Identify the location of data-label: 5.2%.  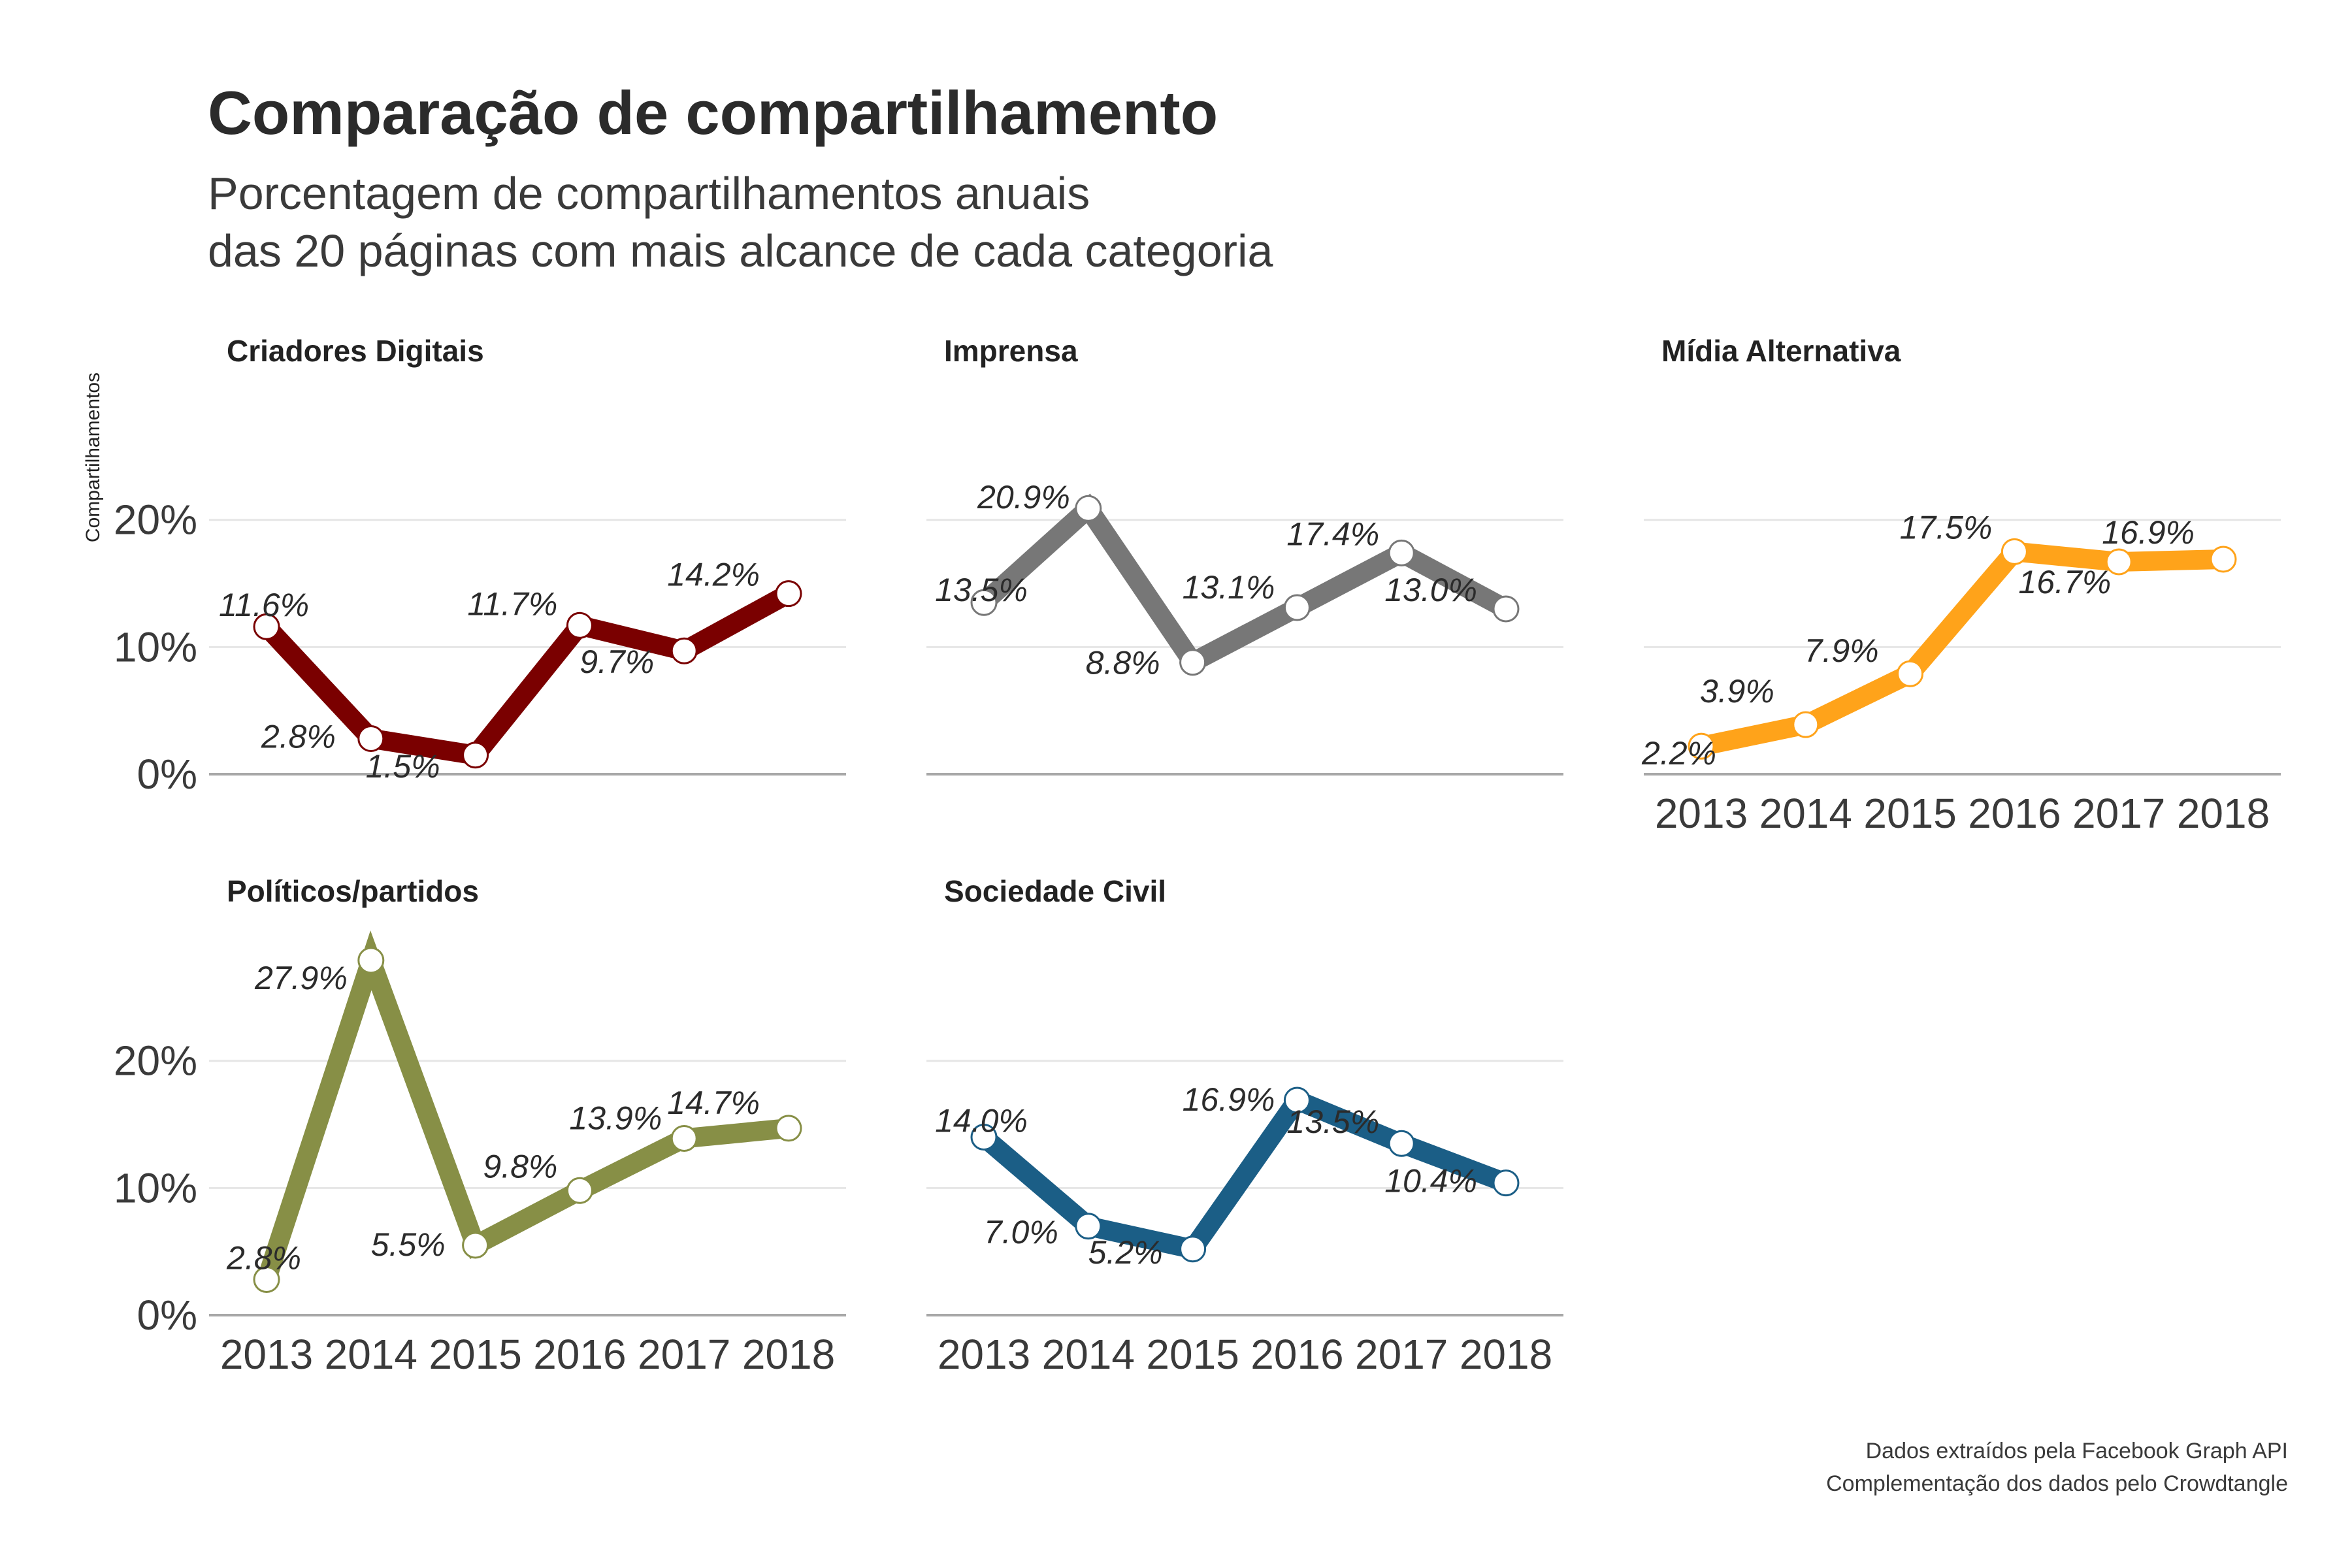
(1125, 1252).